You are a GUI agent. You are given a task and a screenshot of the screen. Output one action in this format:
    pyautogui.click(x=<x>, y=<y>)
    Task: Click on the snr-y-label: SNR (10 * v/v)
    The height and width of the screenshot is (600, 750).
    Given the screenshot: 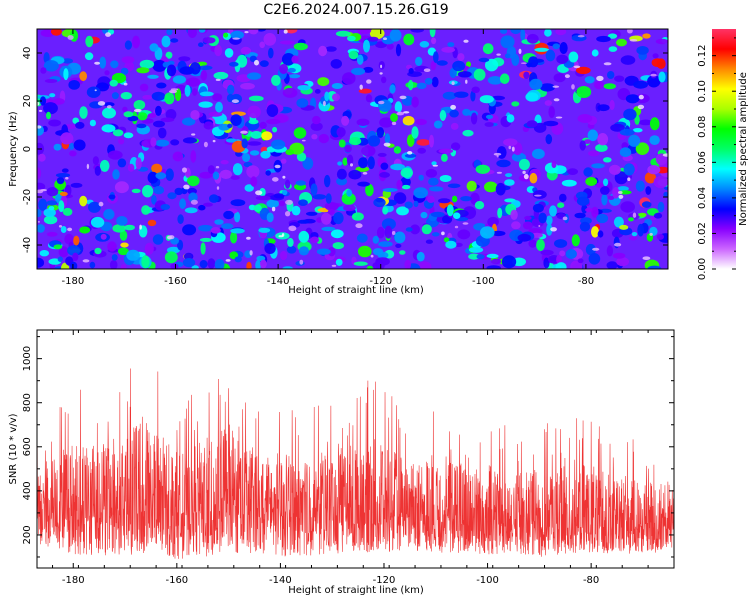 What is the action you would take?
    pyautogui.click(x=13, y=448)
    